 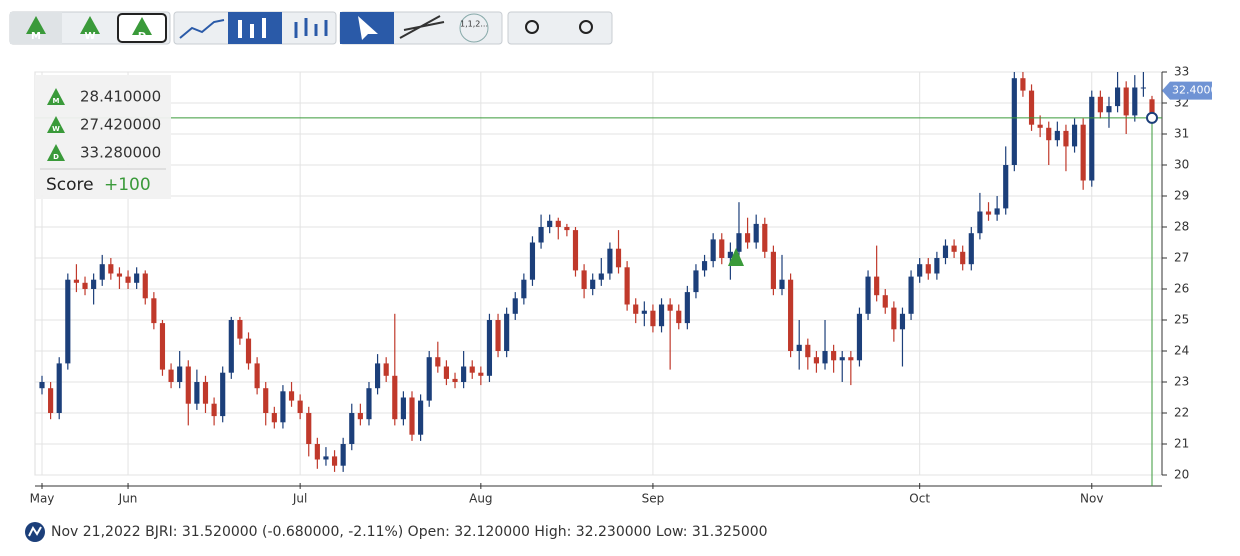 What do you see at coordinates (120, 125) in the screenshot?
I see `signal-value: 27.420000` at bounding box center [120, 125].